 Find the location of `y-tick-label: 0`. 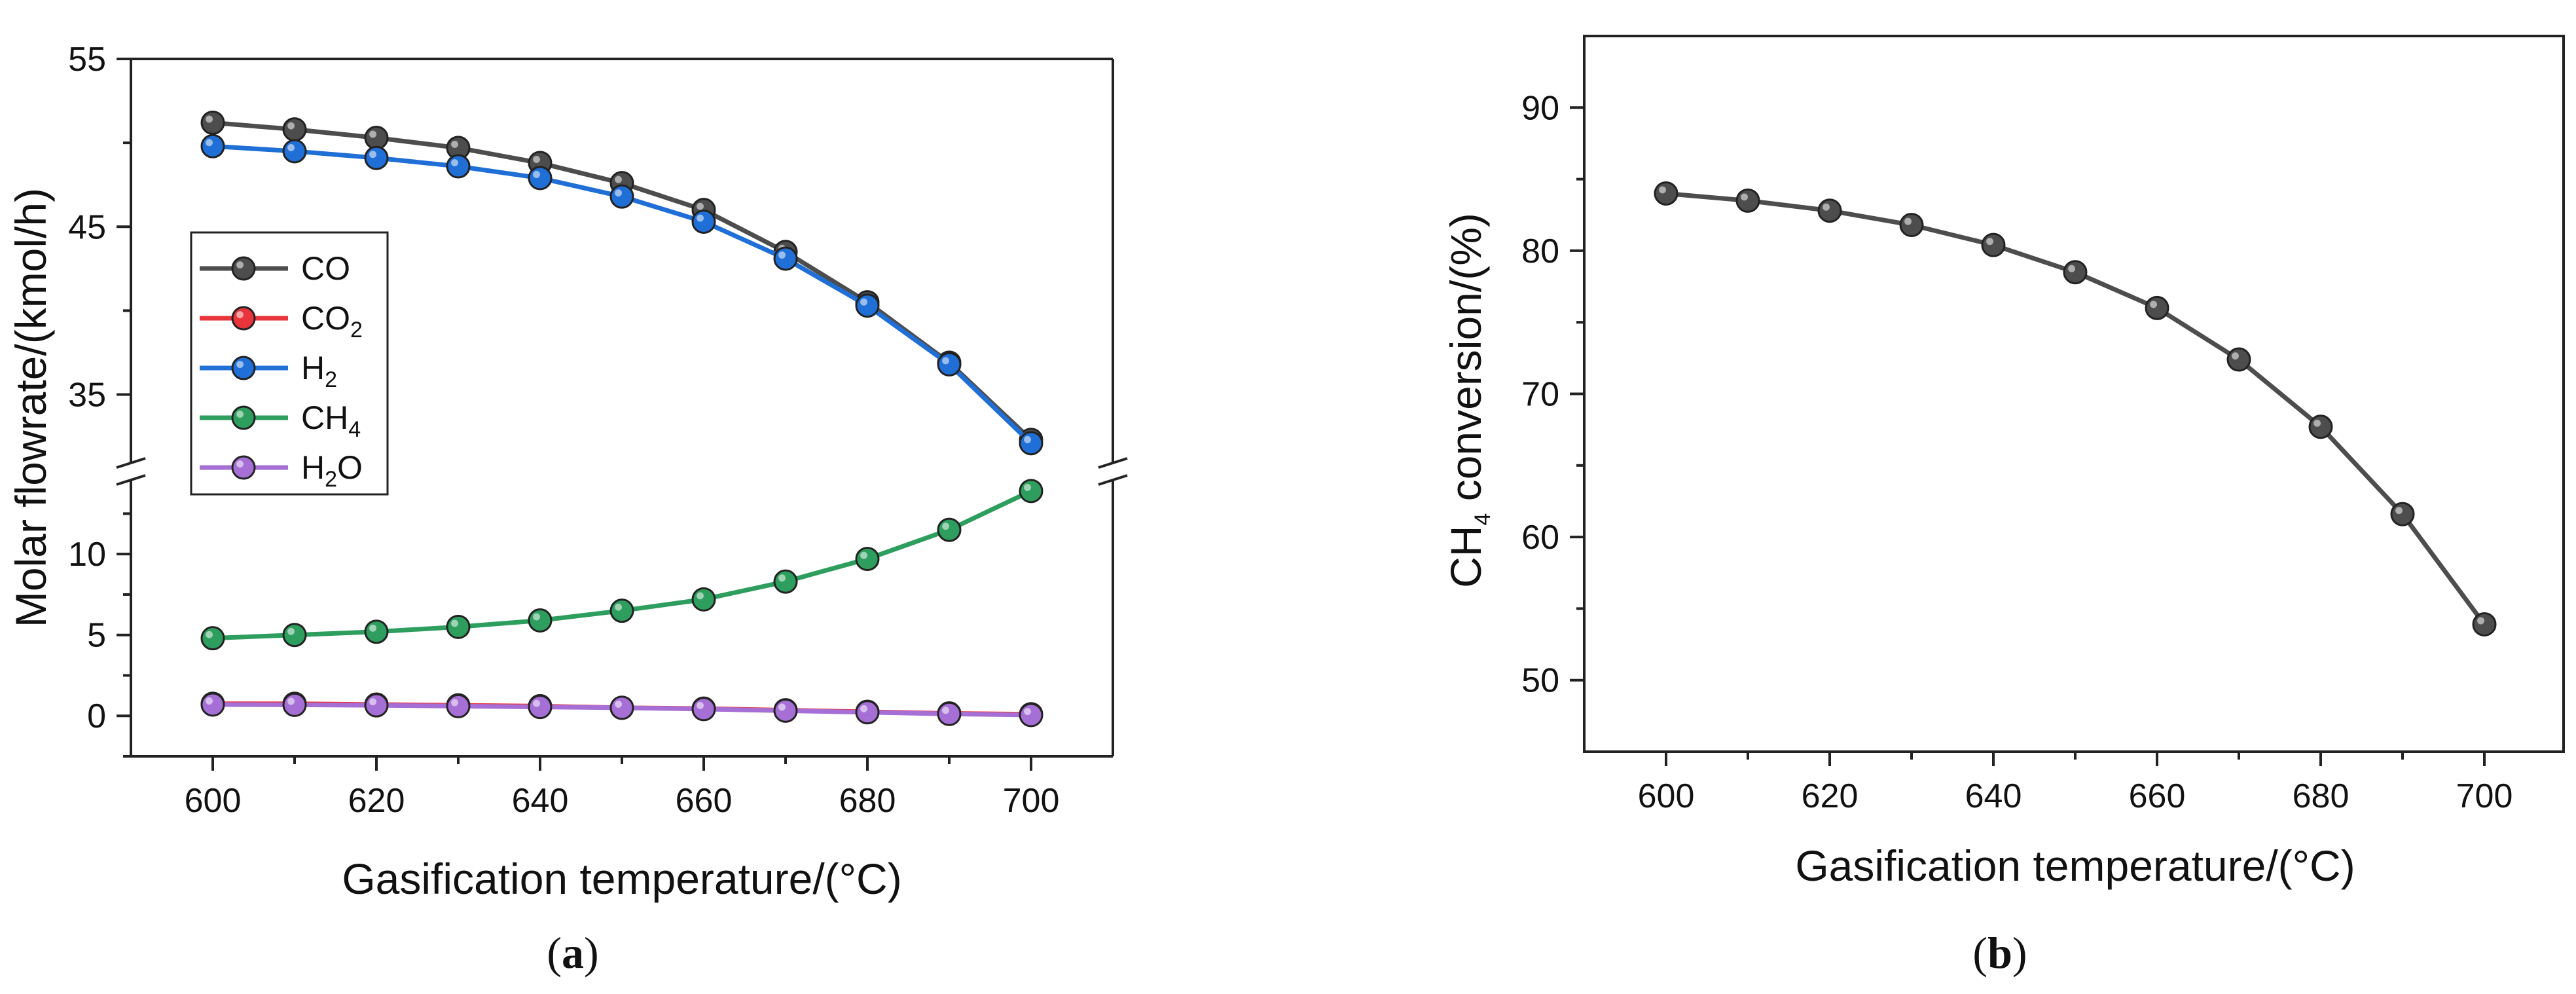

y-tick-label: 0 is located at coordinates (96, 716).